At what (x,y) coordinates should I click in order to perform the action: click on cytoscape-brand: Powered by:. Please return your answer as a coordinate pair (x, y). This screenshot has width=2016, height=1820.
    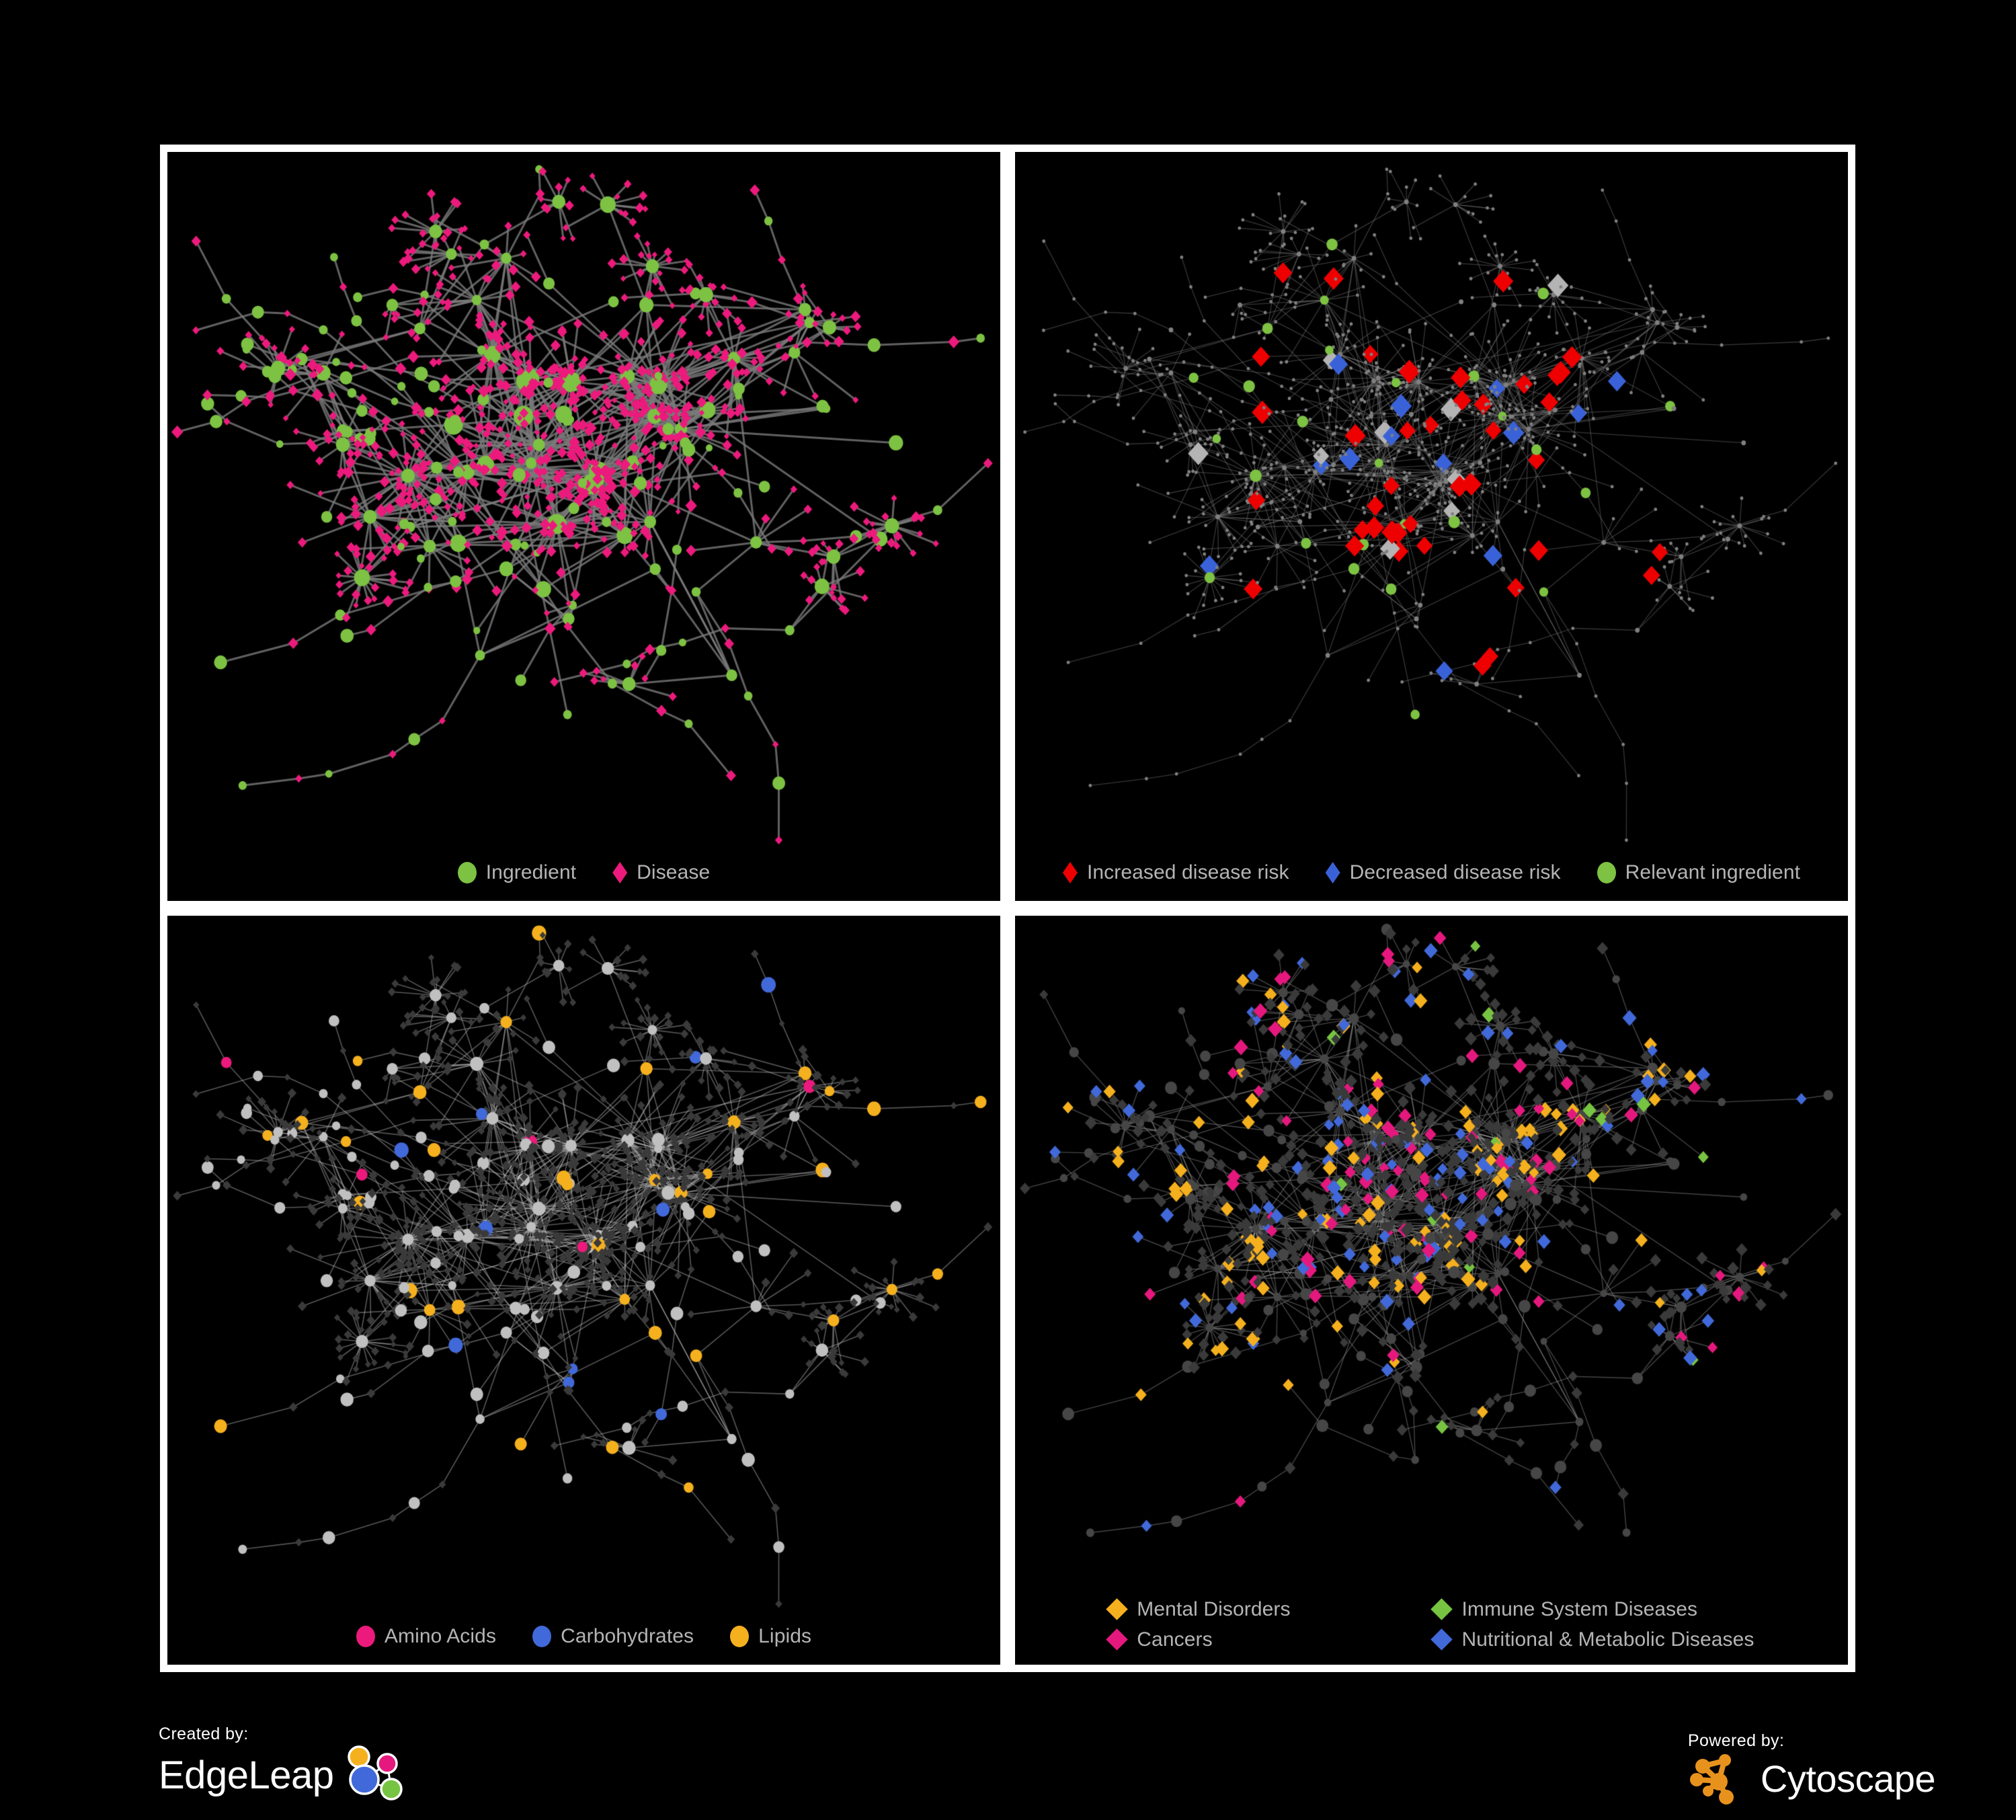
    Looking at the image, I should click on (1811, 1769).